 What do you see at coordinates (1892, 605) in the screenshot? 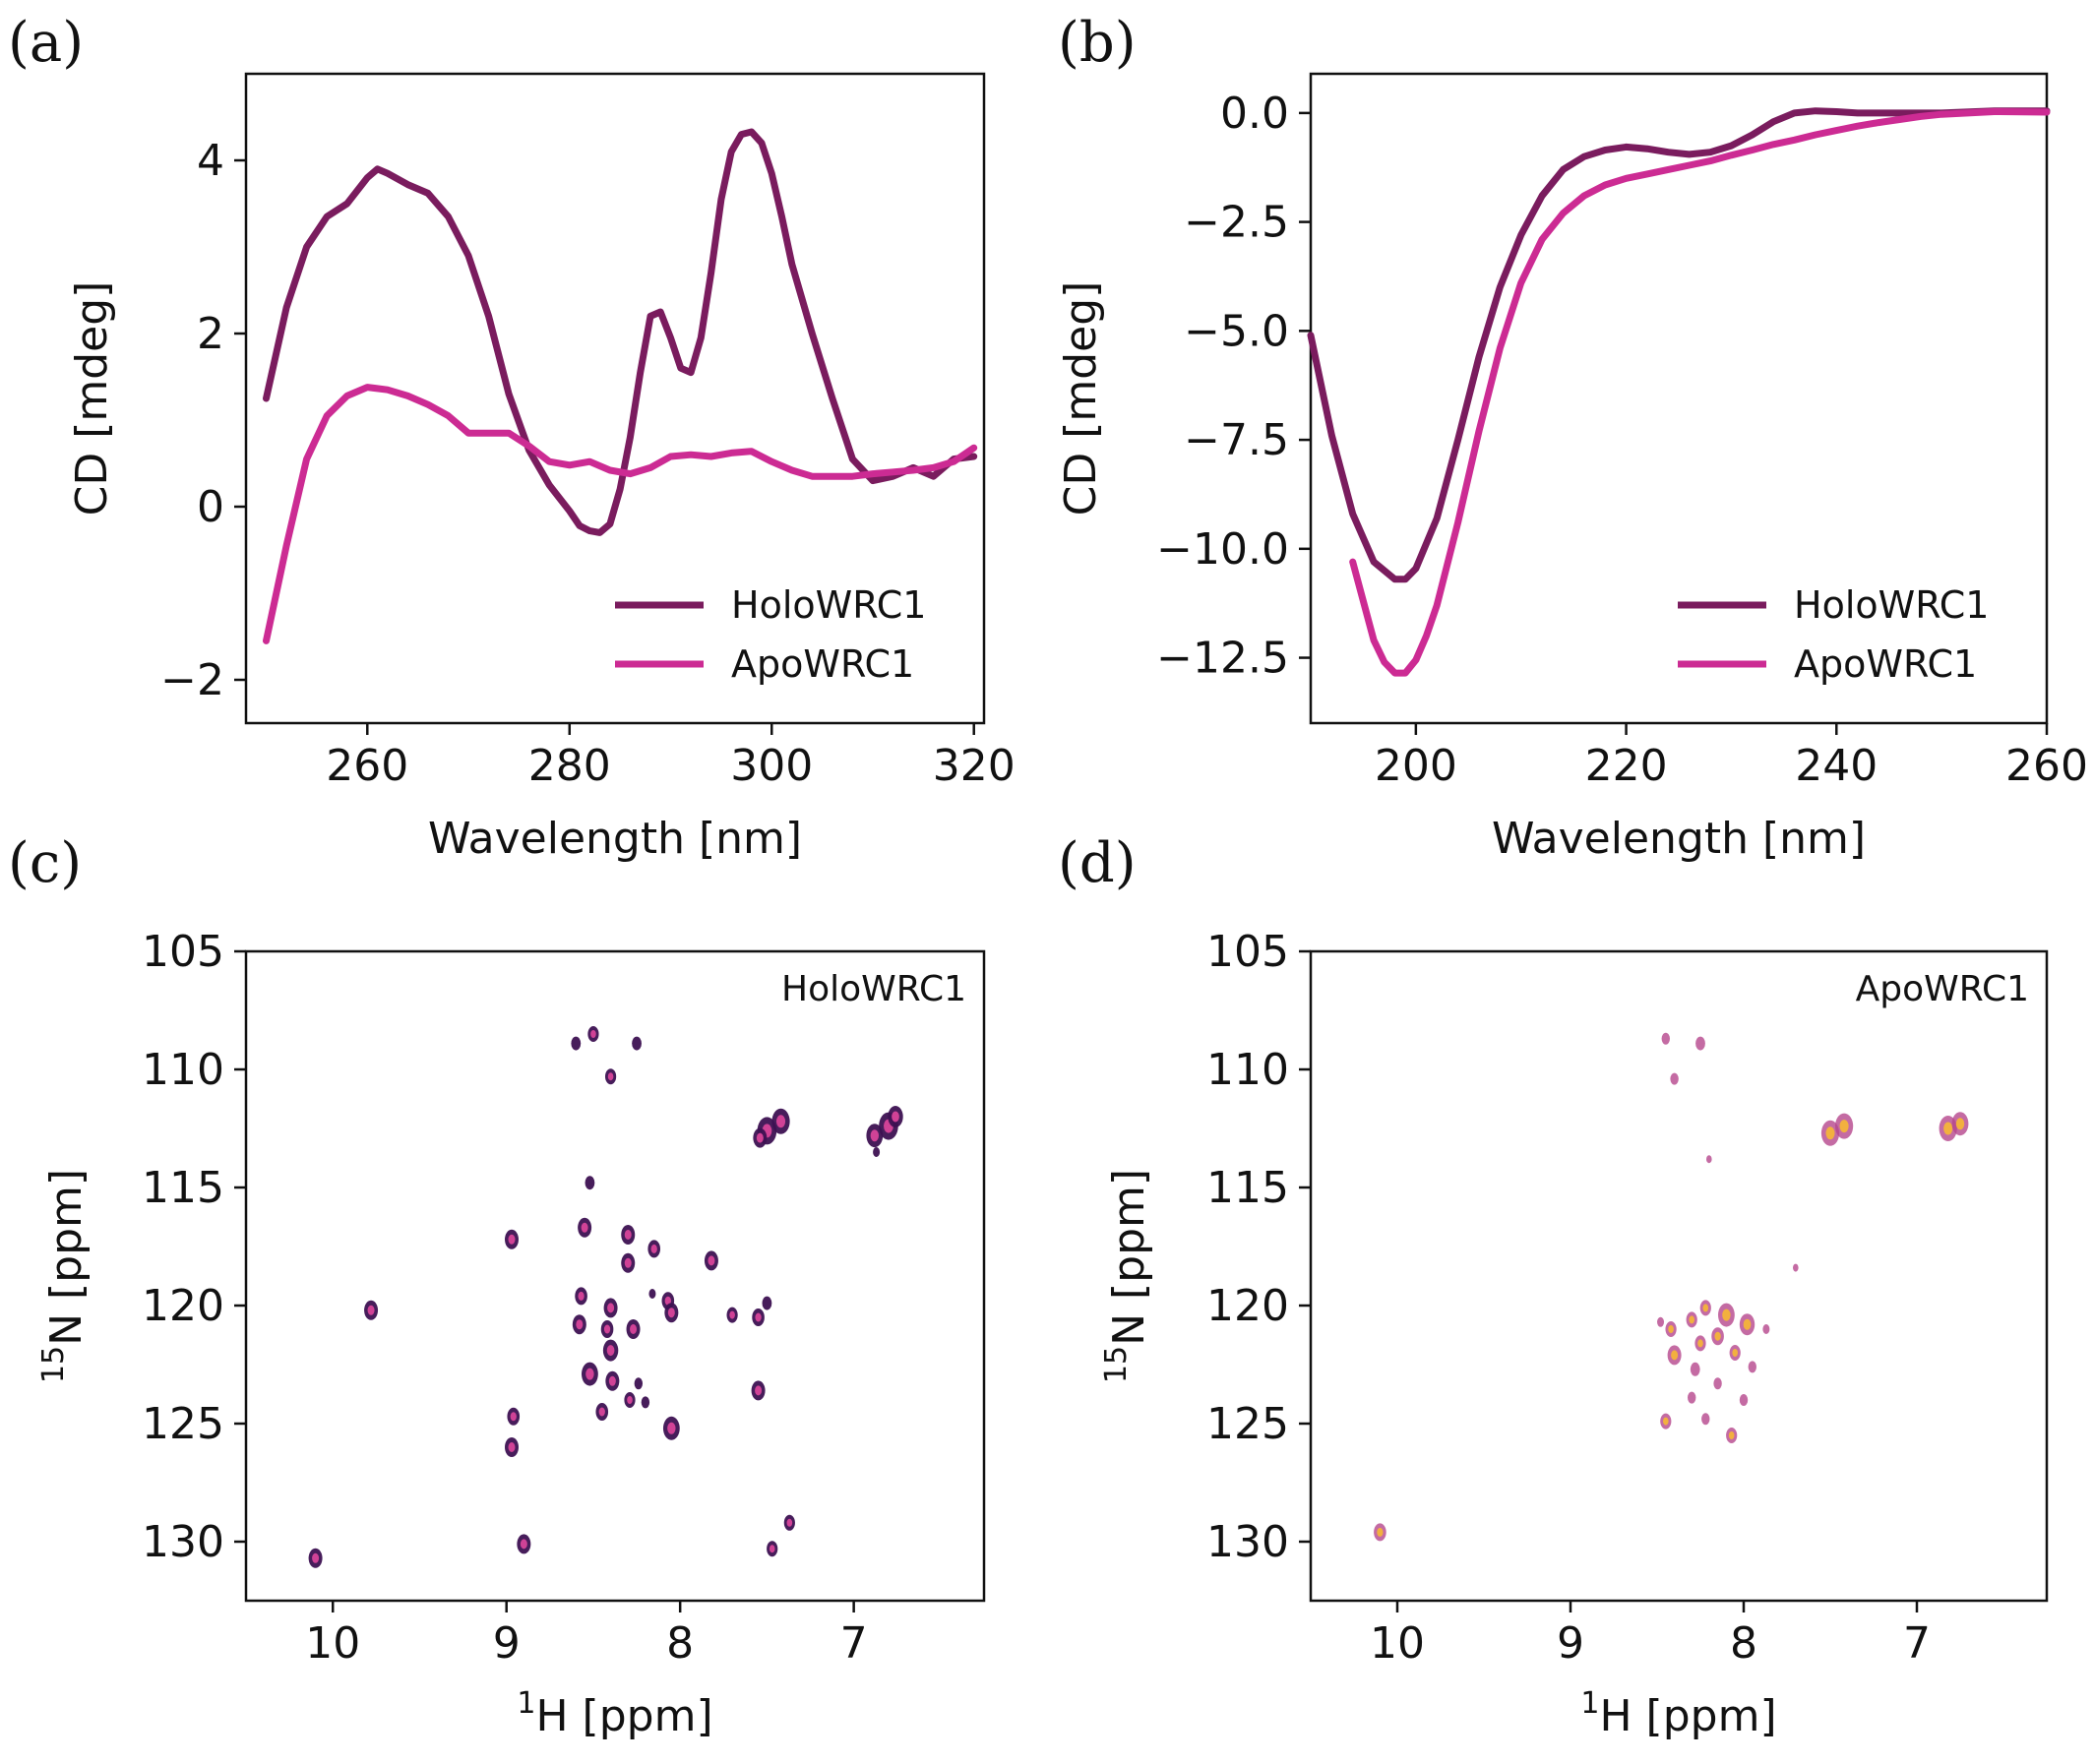
I see `legend-label-holowrc1: HoloWRC1` at bounding box center [1892, 605].